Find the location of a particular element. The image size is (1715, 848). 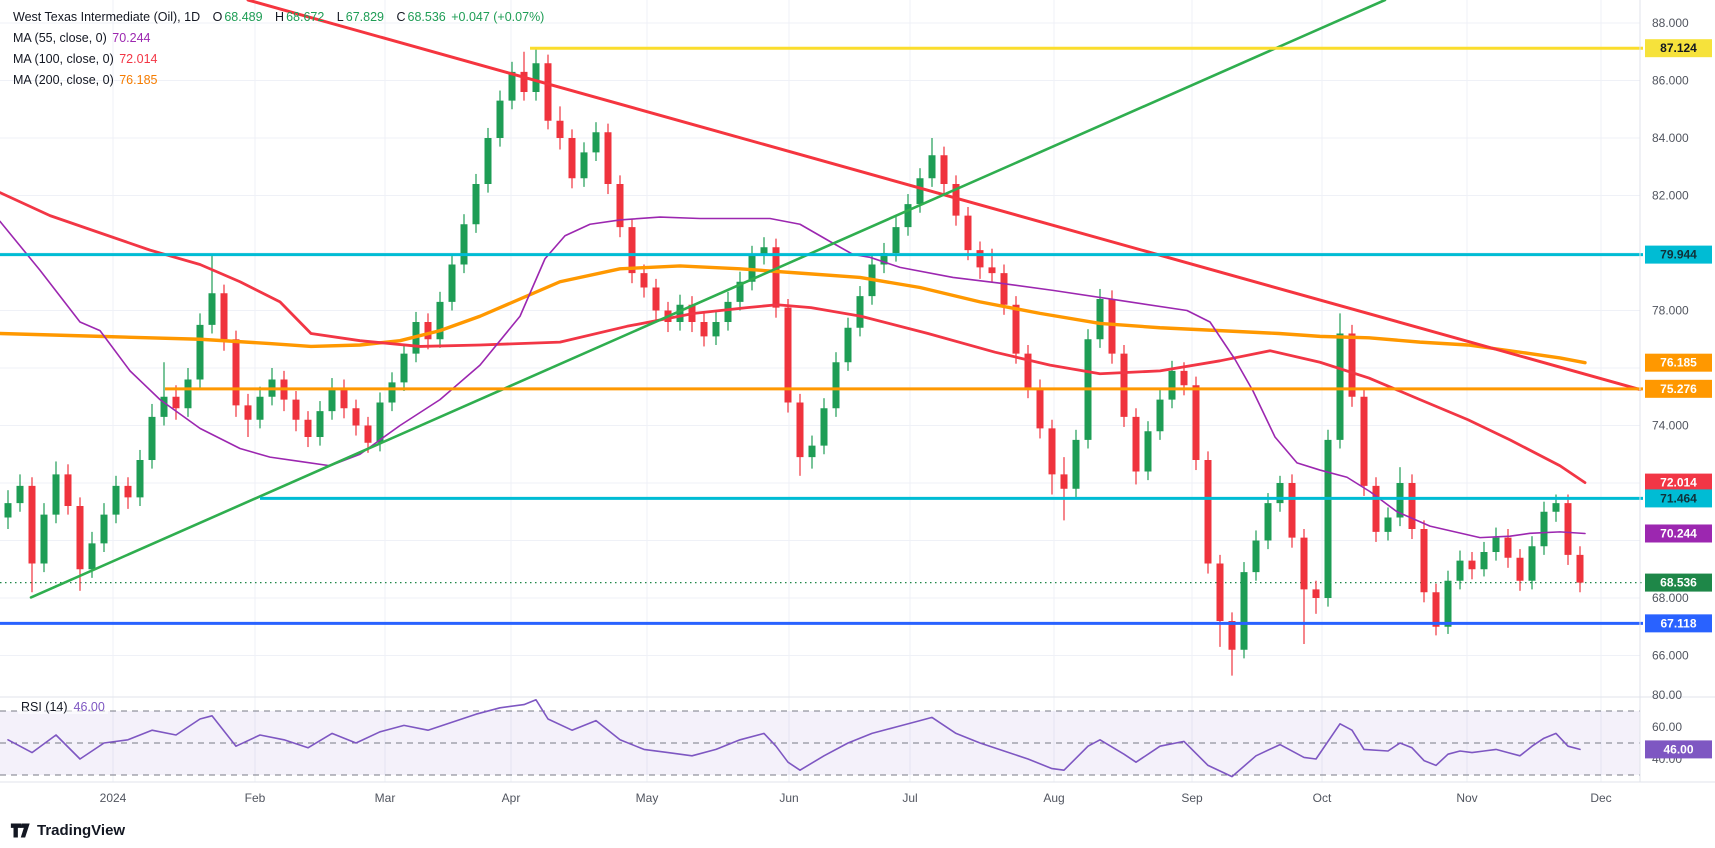

price-badge-value: 70.244 is located at coordinates (1678, 533).